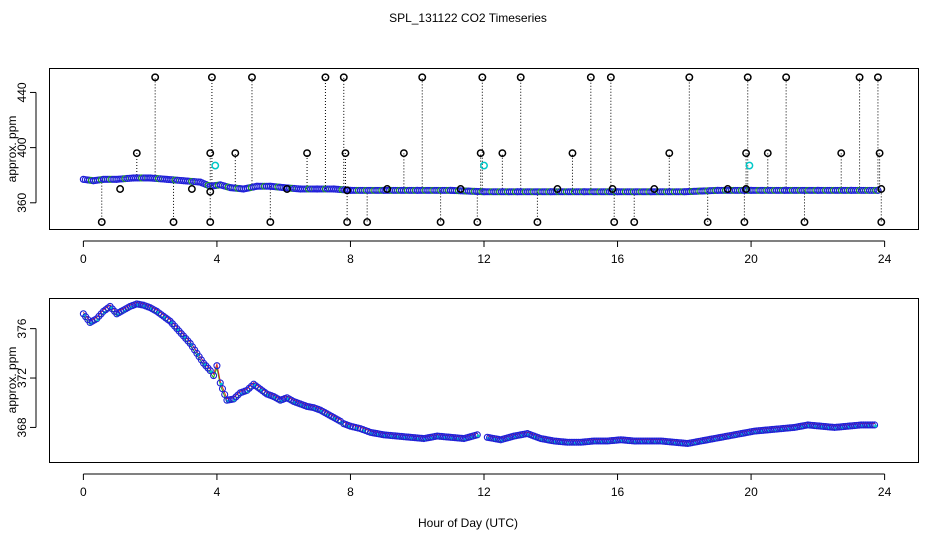  What do you see at coordinates (350, 492) in the screenshot?
I see `bottom-x-tick-label: 8` at bounding box center [350, 492].